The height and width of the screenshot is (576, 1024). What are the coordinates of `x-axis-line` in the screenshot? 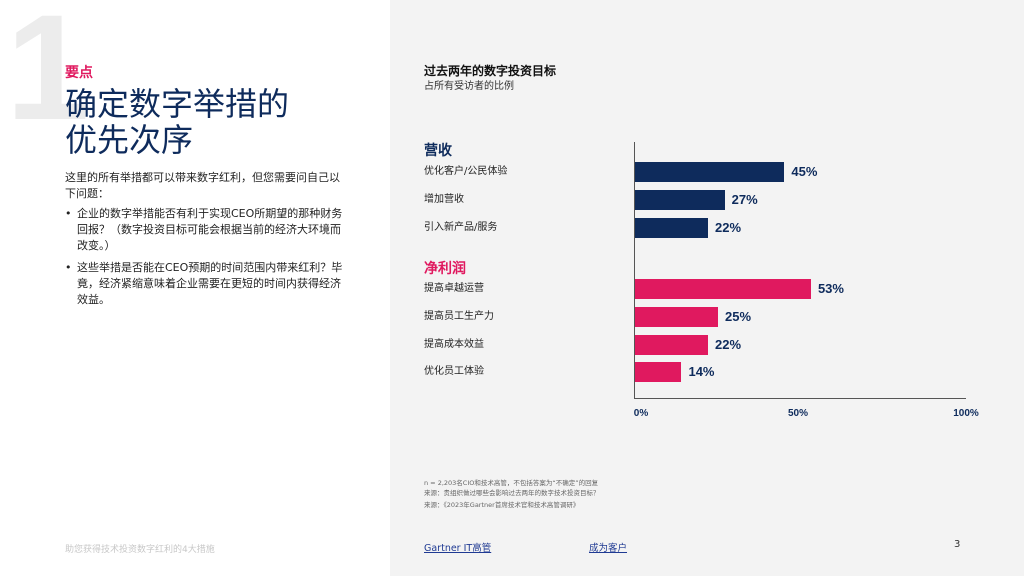 It's located at (800, 398).